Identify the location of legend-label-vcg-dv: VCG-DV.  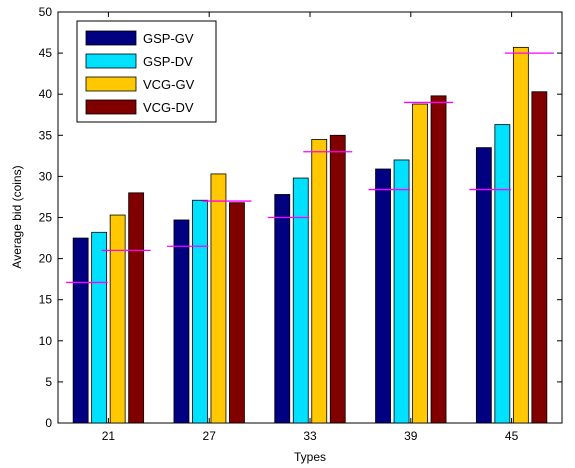
(168, 107).